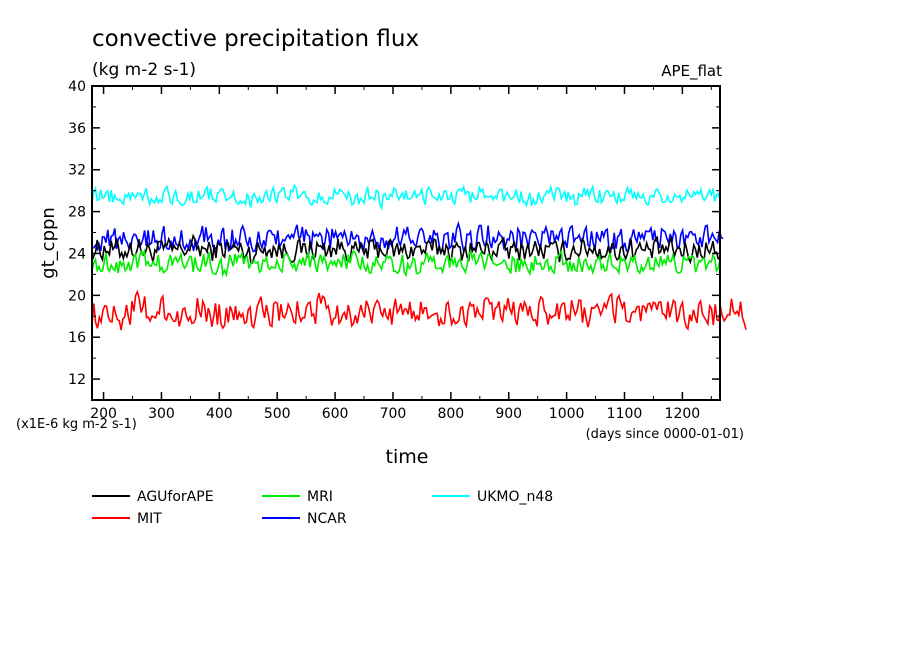 This screenshot has width=904, height=654. Describe the element at coordinates (407, 457) in the screenshot. I see `x-axis-label: time` at that location.